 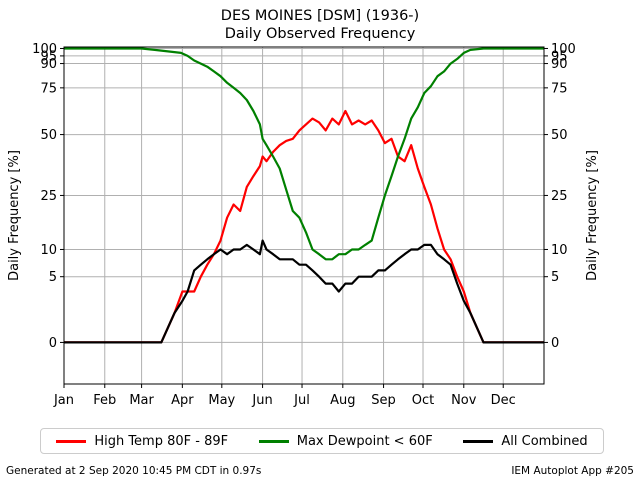 I want to click on y-tick-label-left: 90, so click(x=48, y=64).